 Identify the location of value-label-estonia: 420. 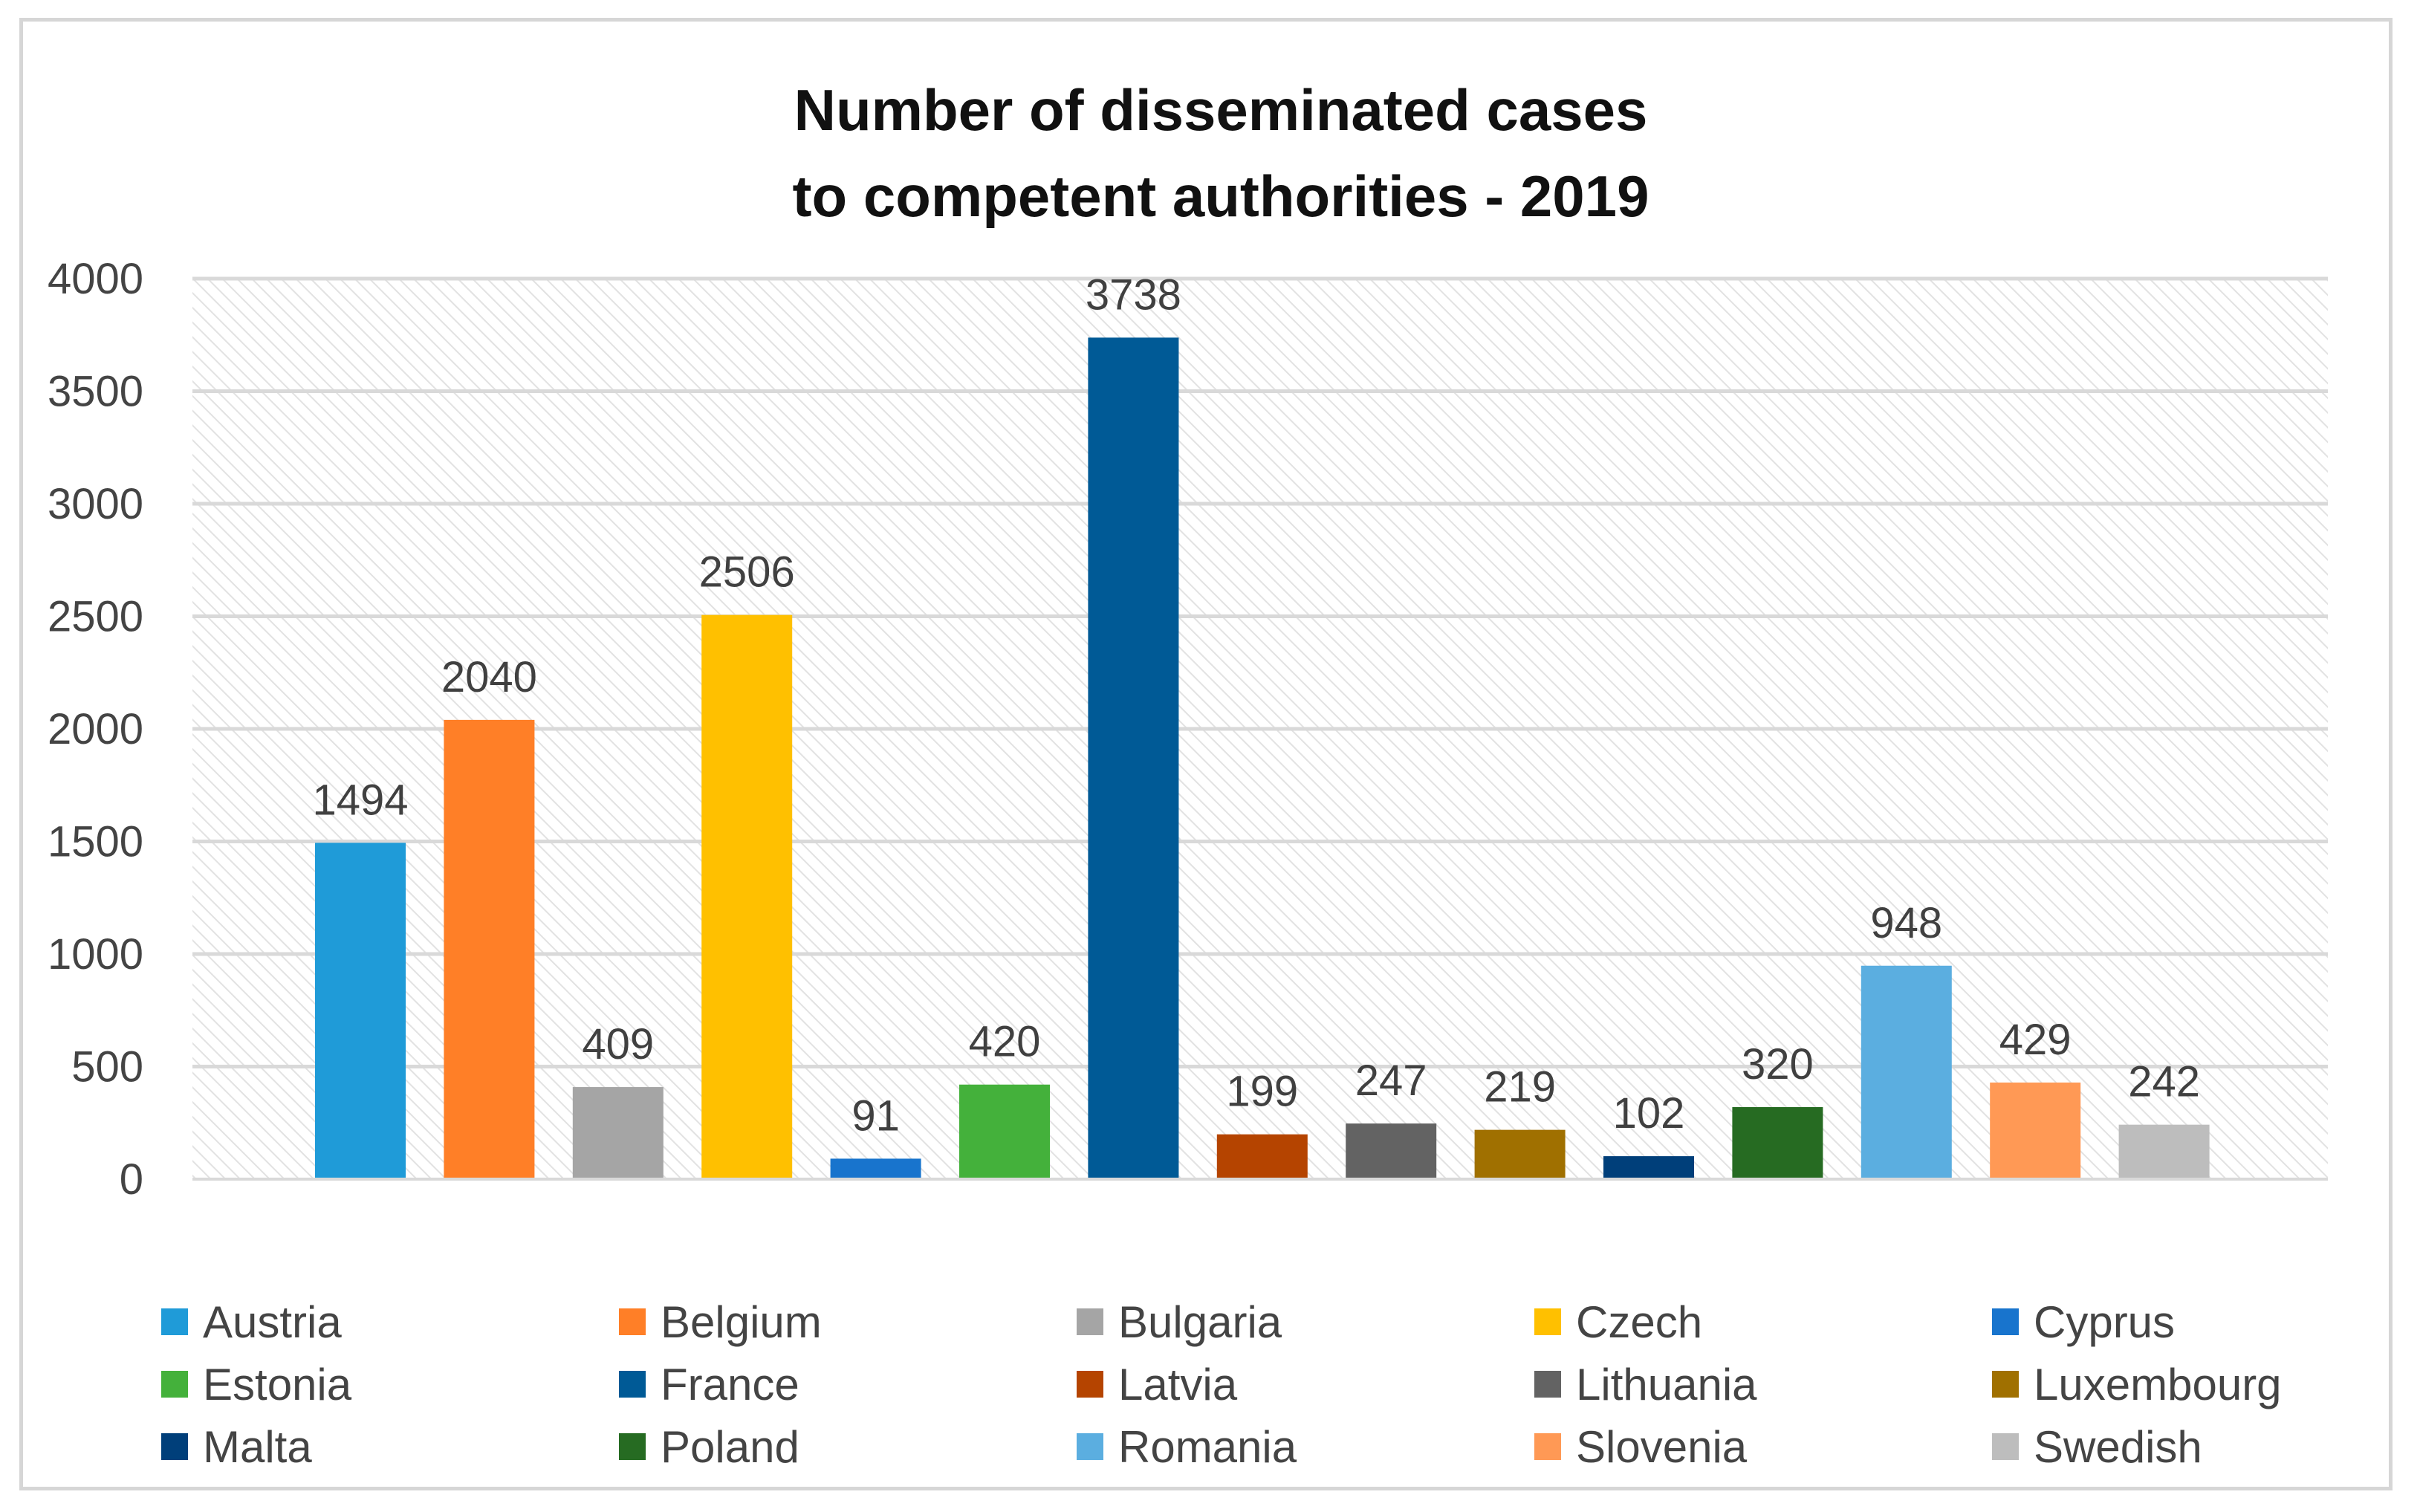
(1005, 1042).